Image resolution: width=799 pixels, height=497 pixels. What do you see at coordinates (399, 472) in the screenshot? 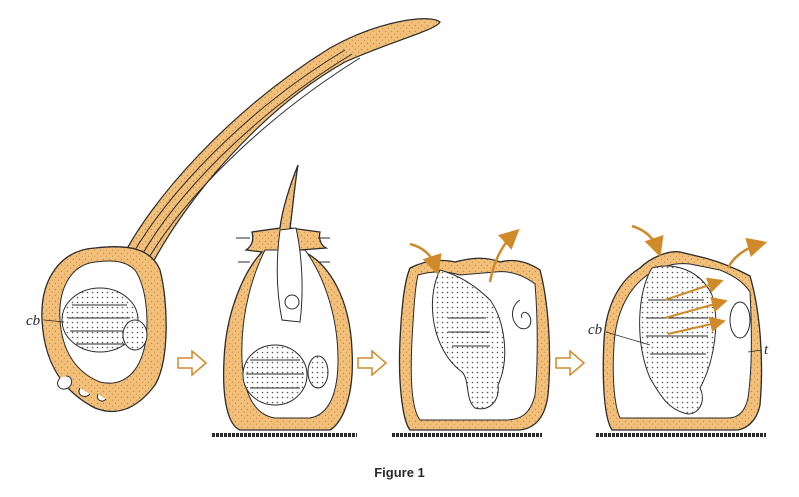
I see `figure-caption: Figure 1` at bounding box center [399, 472].